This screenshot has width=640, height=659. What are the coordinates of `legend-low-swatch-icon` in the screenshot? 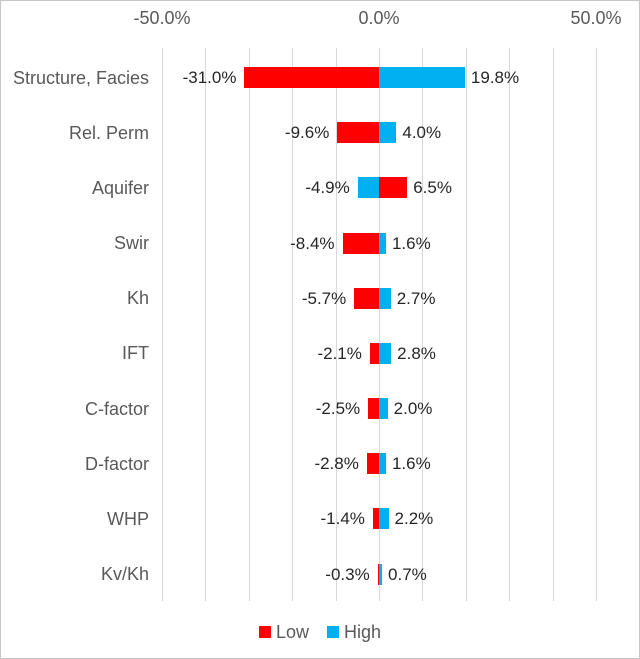 It's located at (264, 632).